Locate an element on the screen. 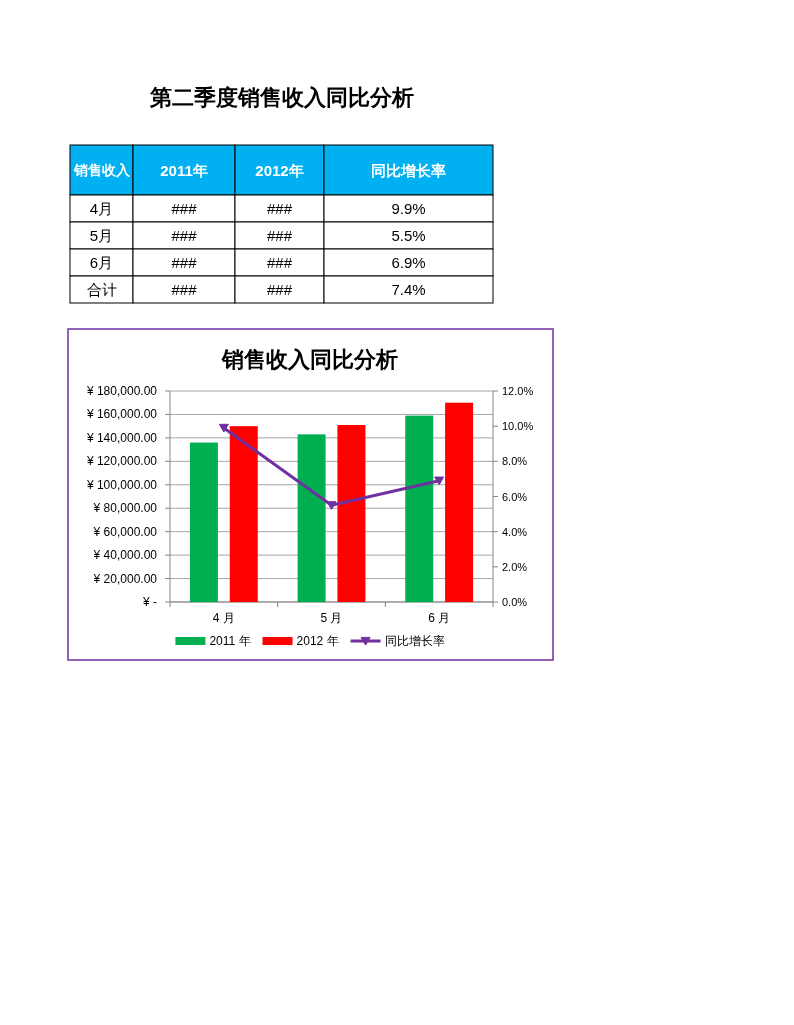 The image size is (794, 1025). cell: 7.4% is located at coordinates (408, 289).